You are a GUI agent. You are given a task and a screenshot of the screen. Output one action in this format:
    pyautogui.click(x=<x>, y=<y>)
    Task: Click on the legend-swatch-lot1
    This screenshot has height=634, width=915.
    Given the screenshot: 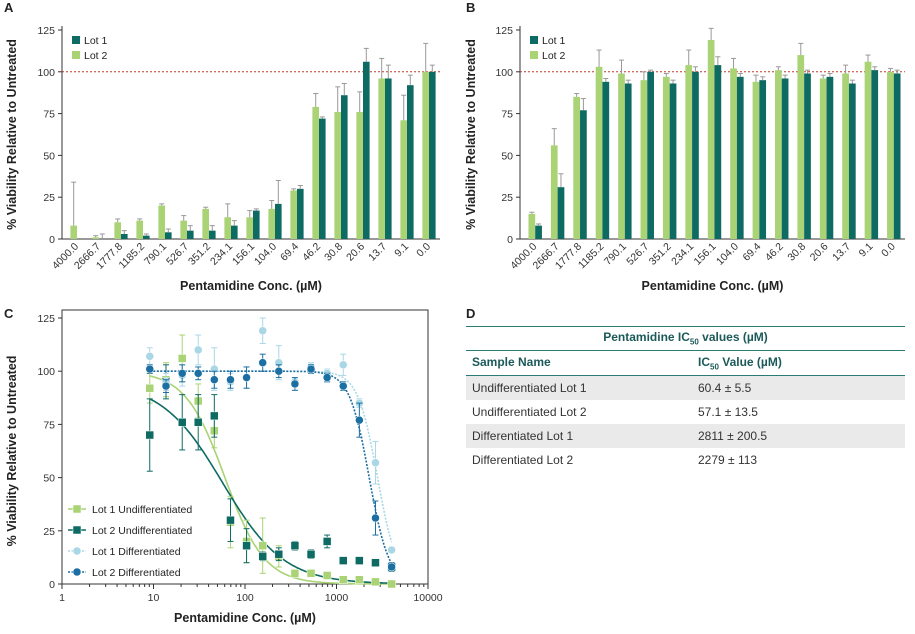 What is the action you would take?
    pyautogui.click(x=534, y=40)
    